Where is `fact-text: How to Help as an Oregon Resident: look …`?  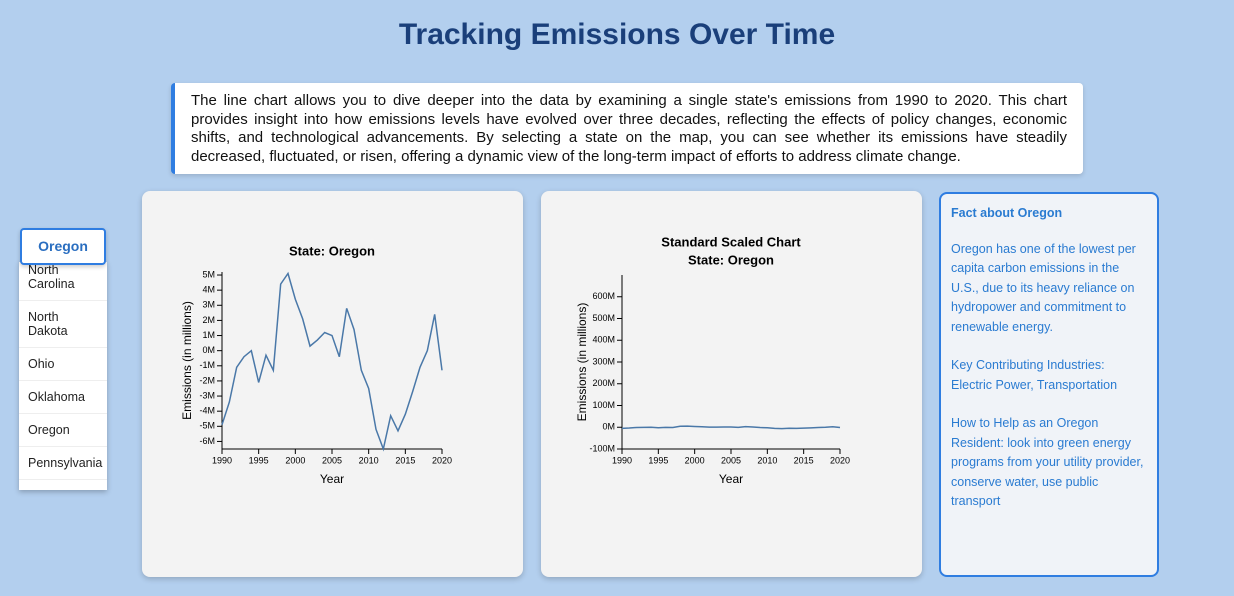
fact-text: How to Help as an Oregon Resident: look … is located at coordinates (1047, 462).